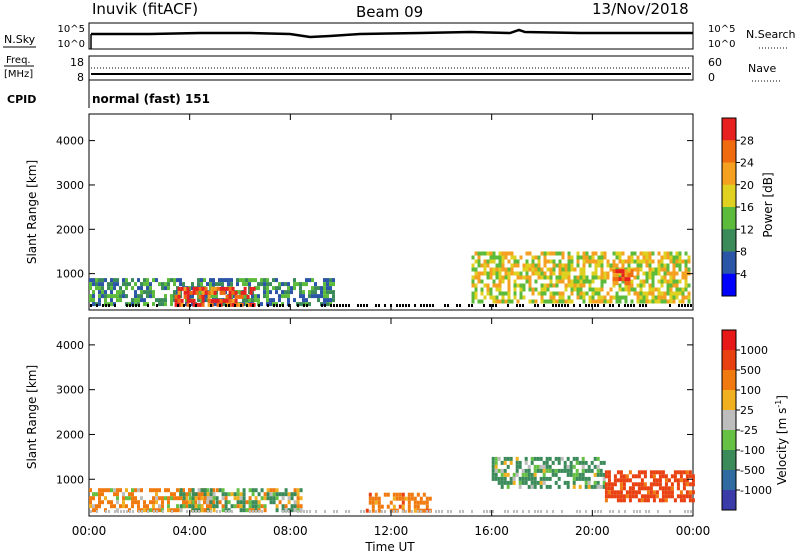 Image resolution: width=800 pixels, height=554 pixels. I want to click on velocity-ytick-label: 2000, so click(70, 434).